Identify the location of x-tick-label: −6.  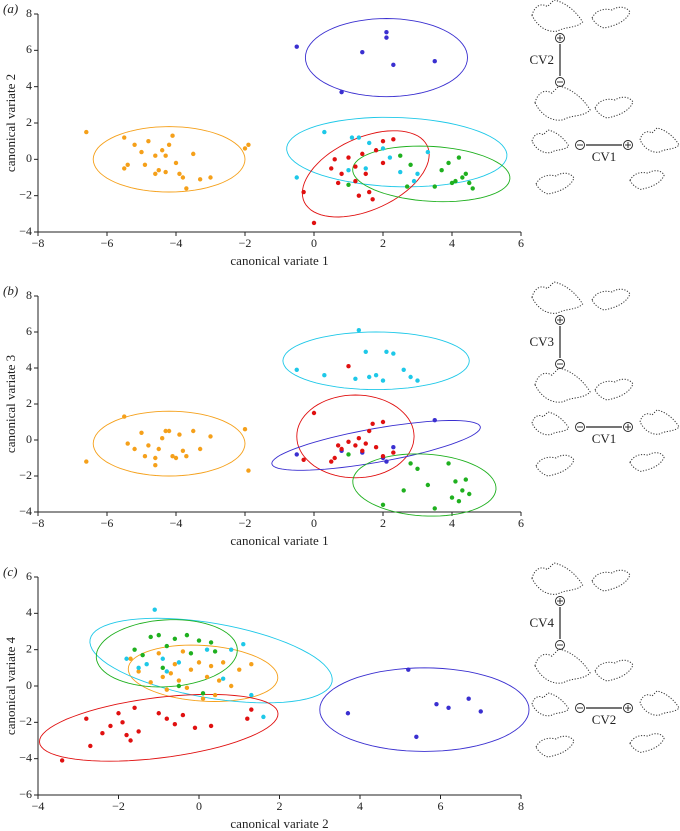
(107, 523).